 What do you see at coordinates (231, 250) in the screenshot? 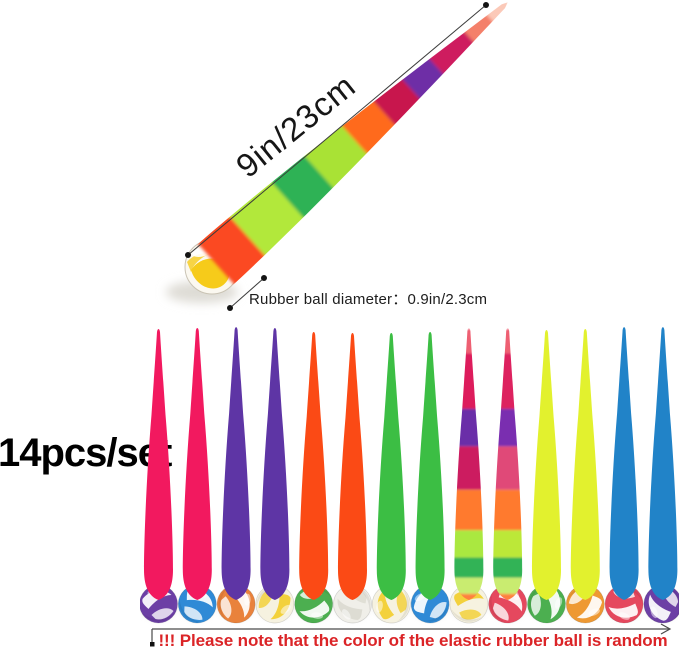
I see `hero-worm-stripe` at bounding box center [231, 250].